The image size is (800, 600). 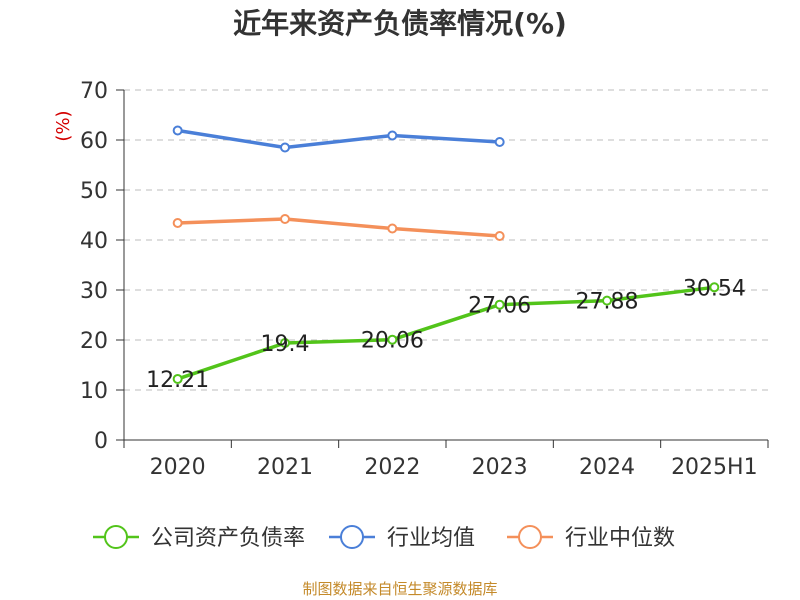 What do you see at coordinates (63, 125) in the screenshot?
I see `y-axis-unit: (%)` at bounding box center [63, 125].